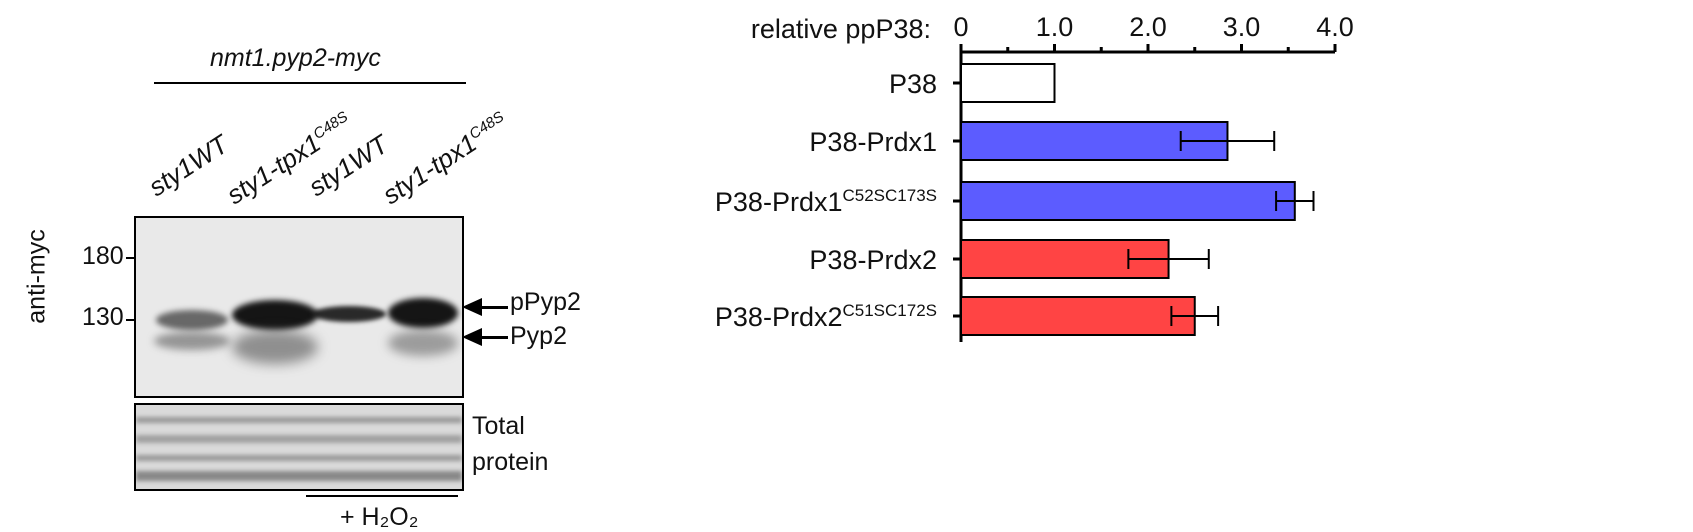 This screenshot has width=1693, height=532. Describe the element at coordinates (275, 347) in the screenshot. I see `band-lane2-lower` at that location.